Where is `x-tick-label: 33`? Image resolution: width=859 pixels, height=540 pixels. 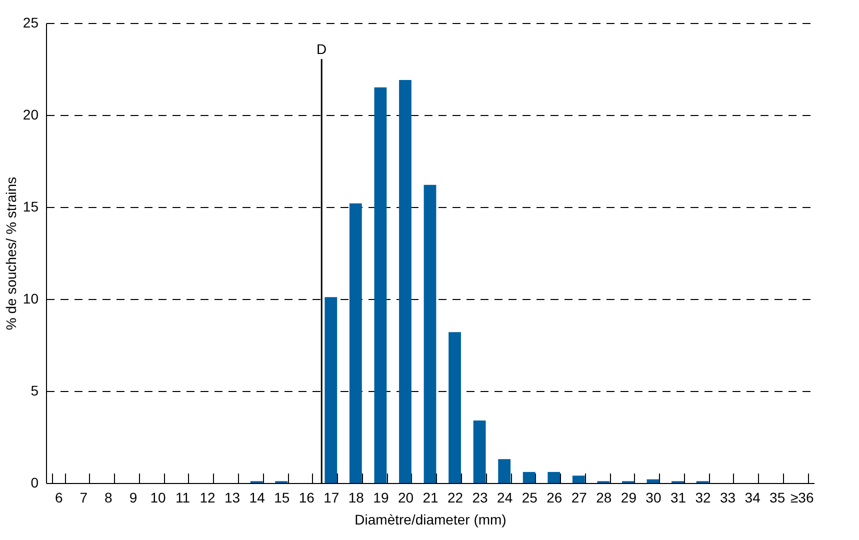 x-tick-label: 33 is located at coordinates (728, 498).